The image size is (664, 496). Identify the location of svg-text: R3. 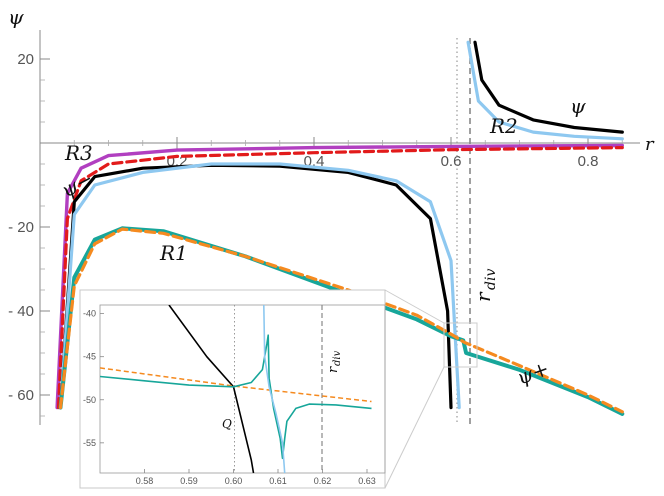
(78, 153).